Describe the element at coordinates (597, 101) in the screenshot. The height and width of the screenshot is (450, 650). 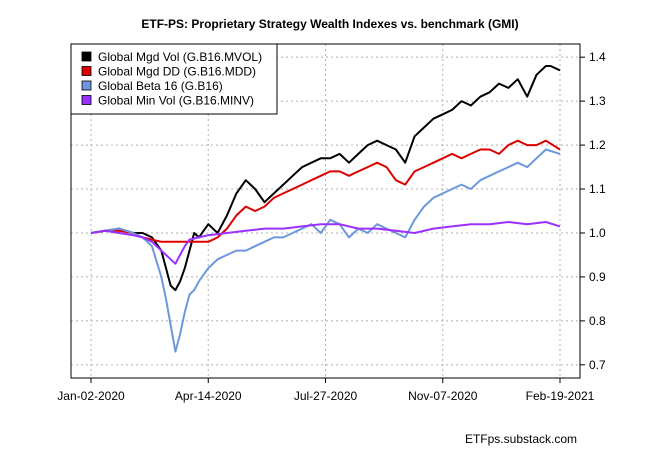
I see `y-tick-label: 1.3` at that location.